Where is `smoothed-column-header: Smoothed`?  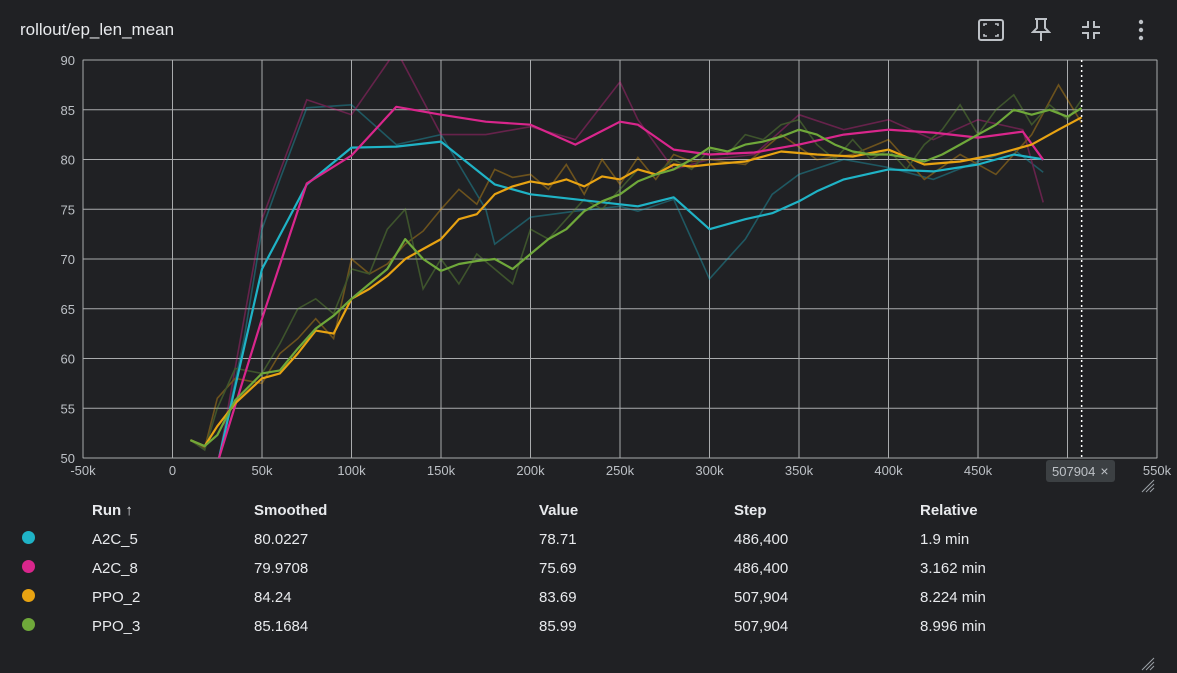
smoothed-column-header: Smoothed is located at coordinates (291, 510).